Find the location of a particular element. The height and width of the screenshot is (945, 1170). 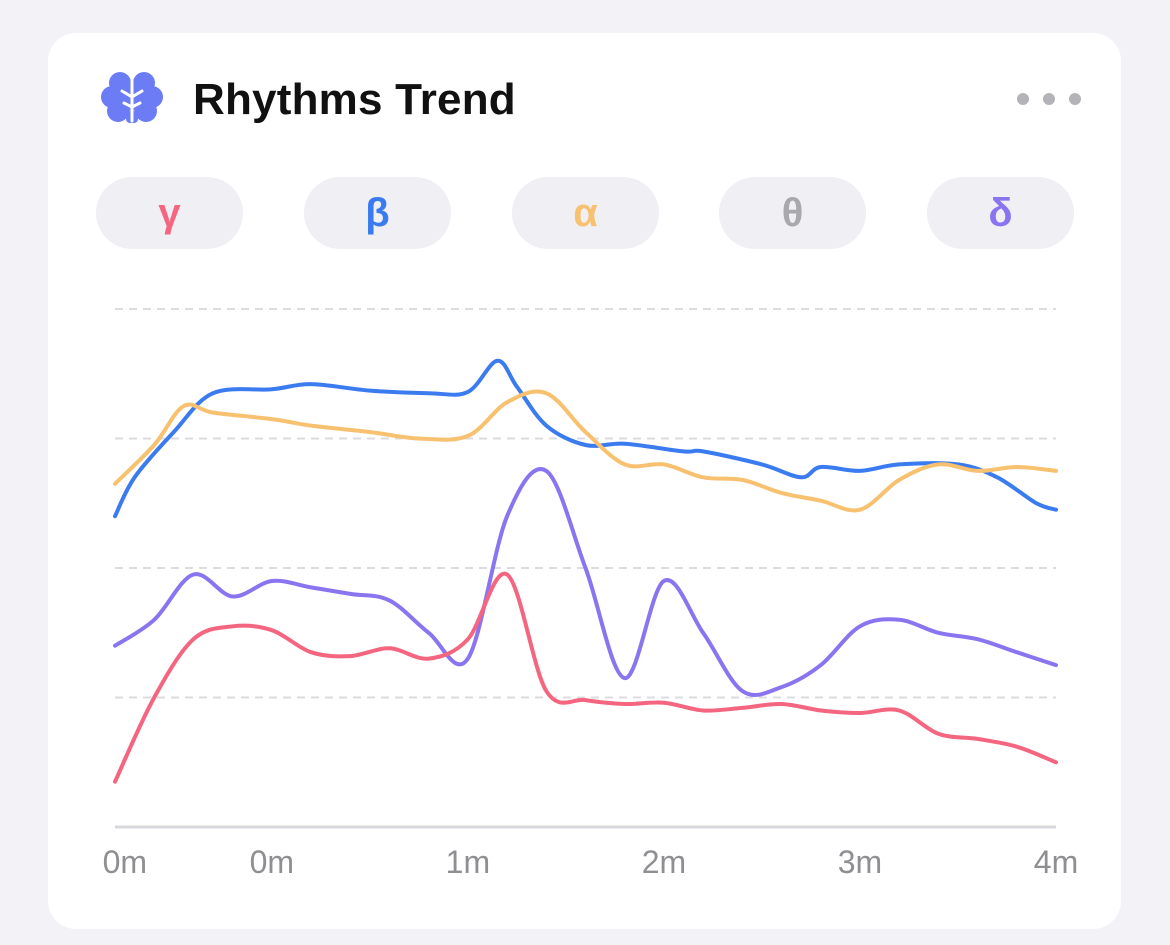

x-tick-label: 3m is located at coordinates (860, 862).